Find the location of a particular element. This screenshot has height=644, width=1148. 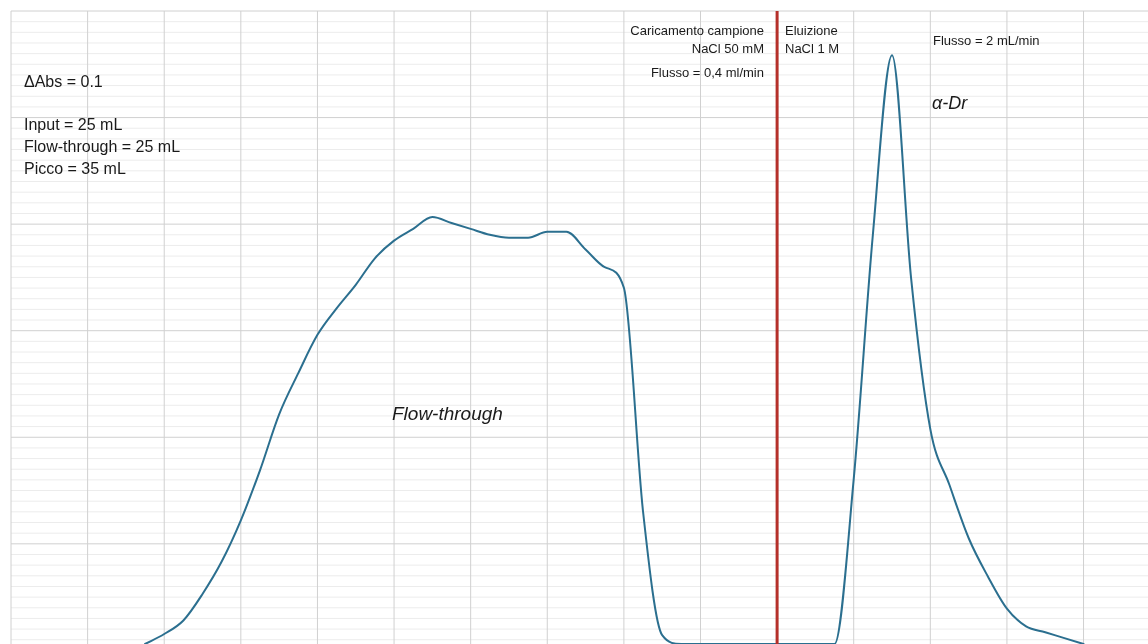

annotation: Flusso = 0,4 ml/min is located at coordinates (707, 72).